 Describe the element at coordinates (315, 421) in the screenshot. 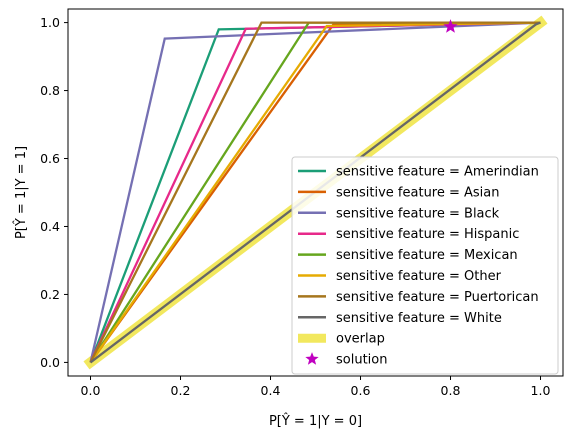

I see `x-axis-label: P[Ŷ = 1|Y = 0]` at that location.